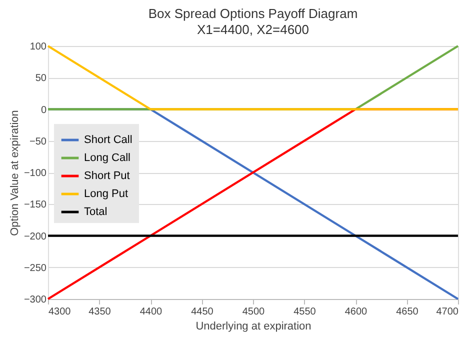 The width and height of the screenshot is (468, 339). I want to click on x-tick-label: 4400, so click(151, 312).